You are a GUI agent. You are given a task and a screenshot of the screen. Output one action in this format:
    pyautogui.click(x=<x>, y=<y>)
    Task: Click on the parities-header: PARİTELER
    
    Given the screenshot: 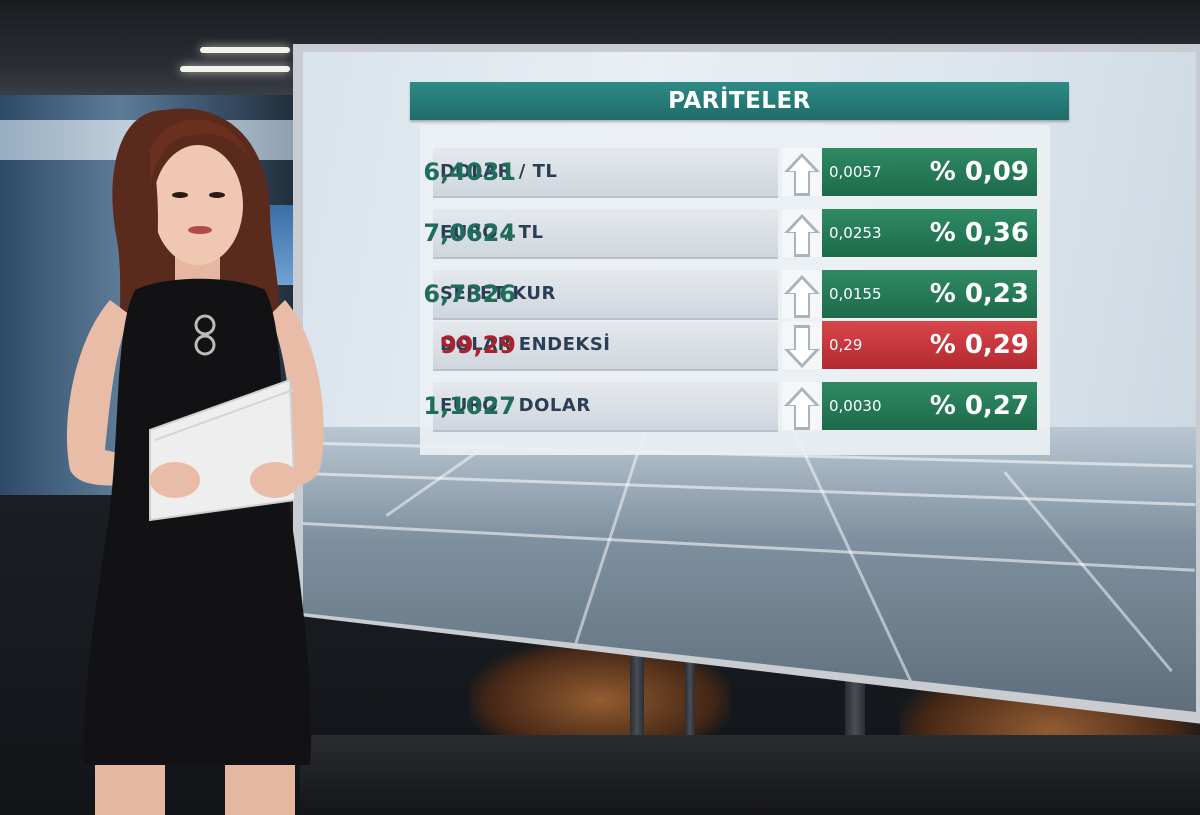 What is the action you would take?
    pyautogui.click(x=739, y=101)
    